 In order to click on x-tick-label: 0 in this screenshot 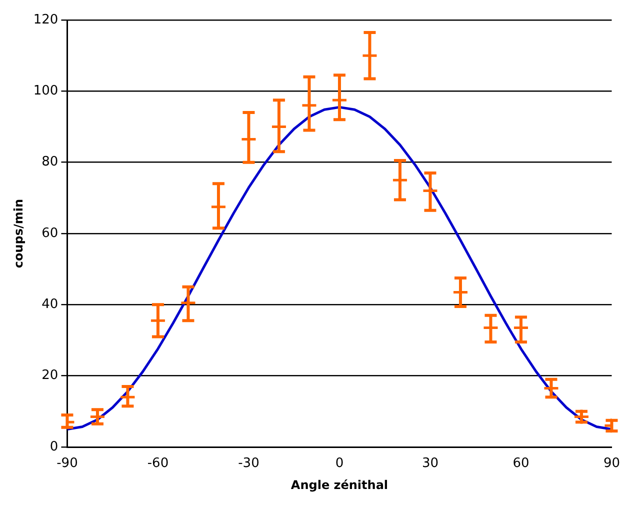, I will do `click(339, 464)`.